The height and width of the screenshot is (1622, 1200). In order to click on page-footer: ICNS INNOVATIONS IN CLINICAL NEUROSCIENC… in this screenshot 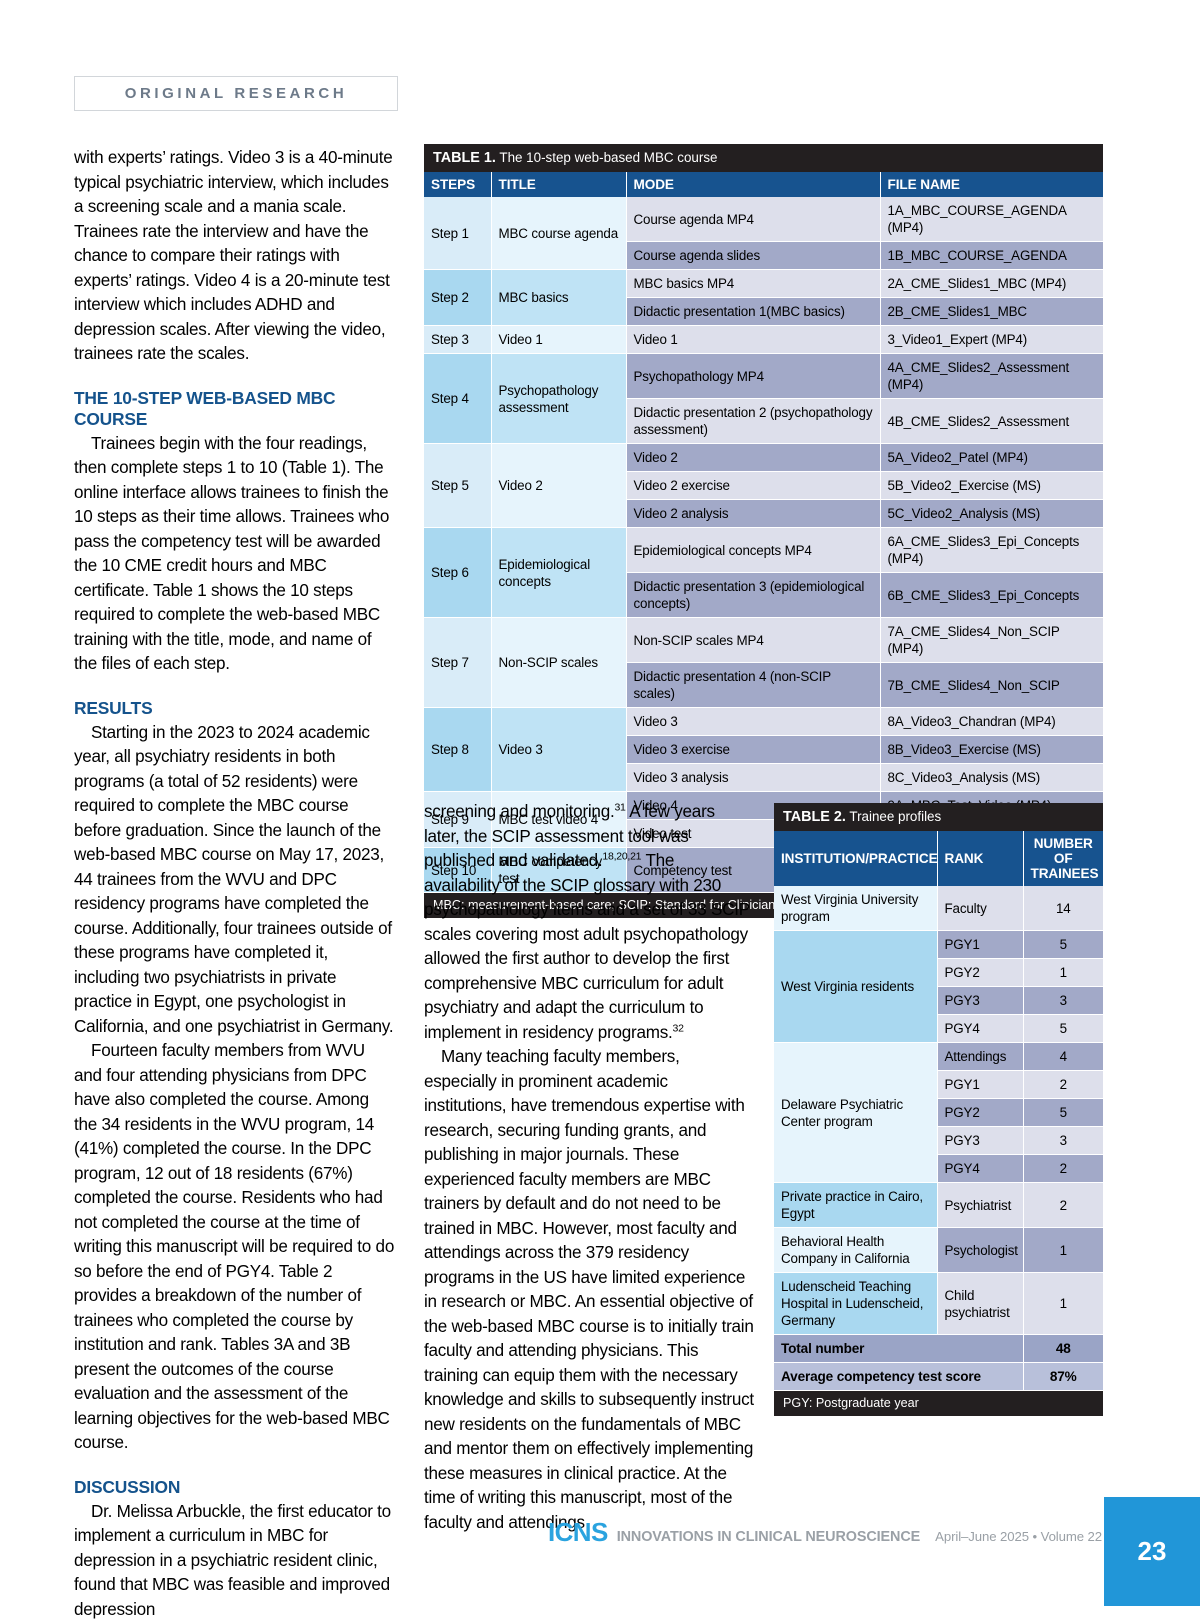, I will do `click(600, 1551)`.